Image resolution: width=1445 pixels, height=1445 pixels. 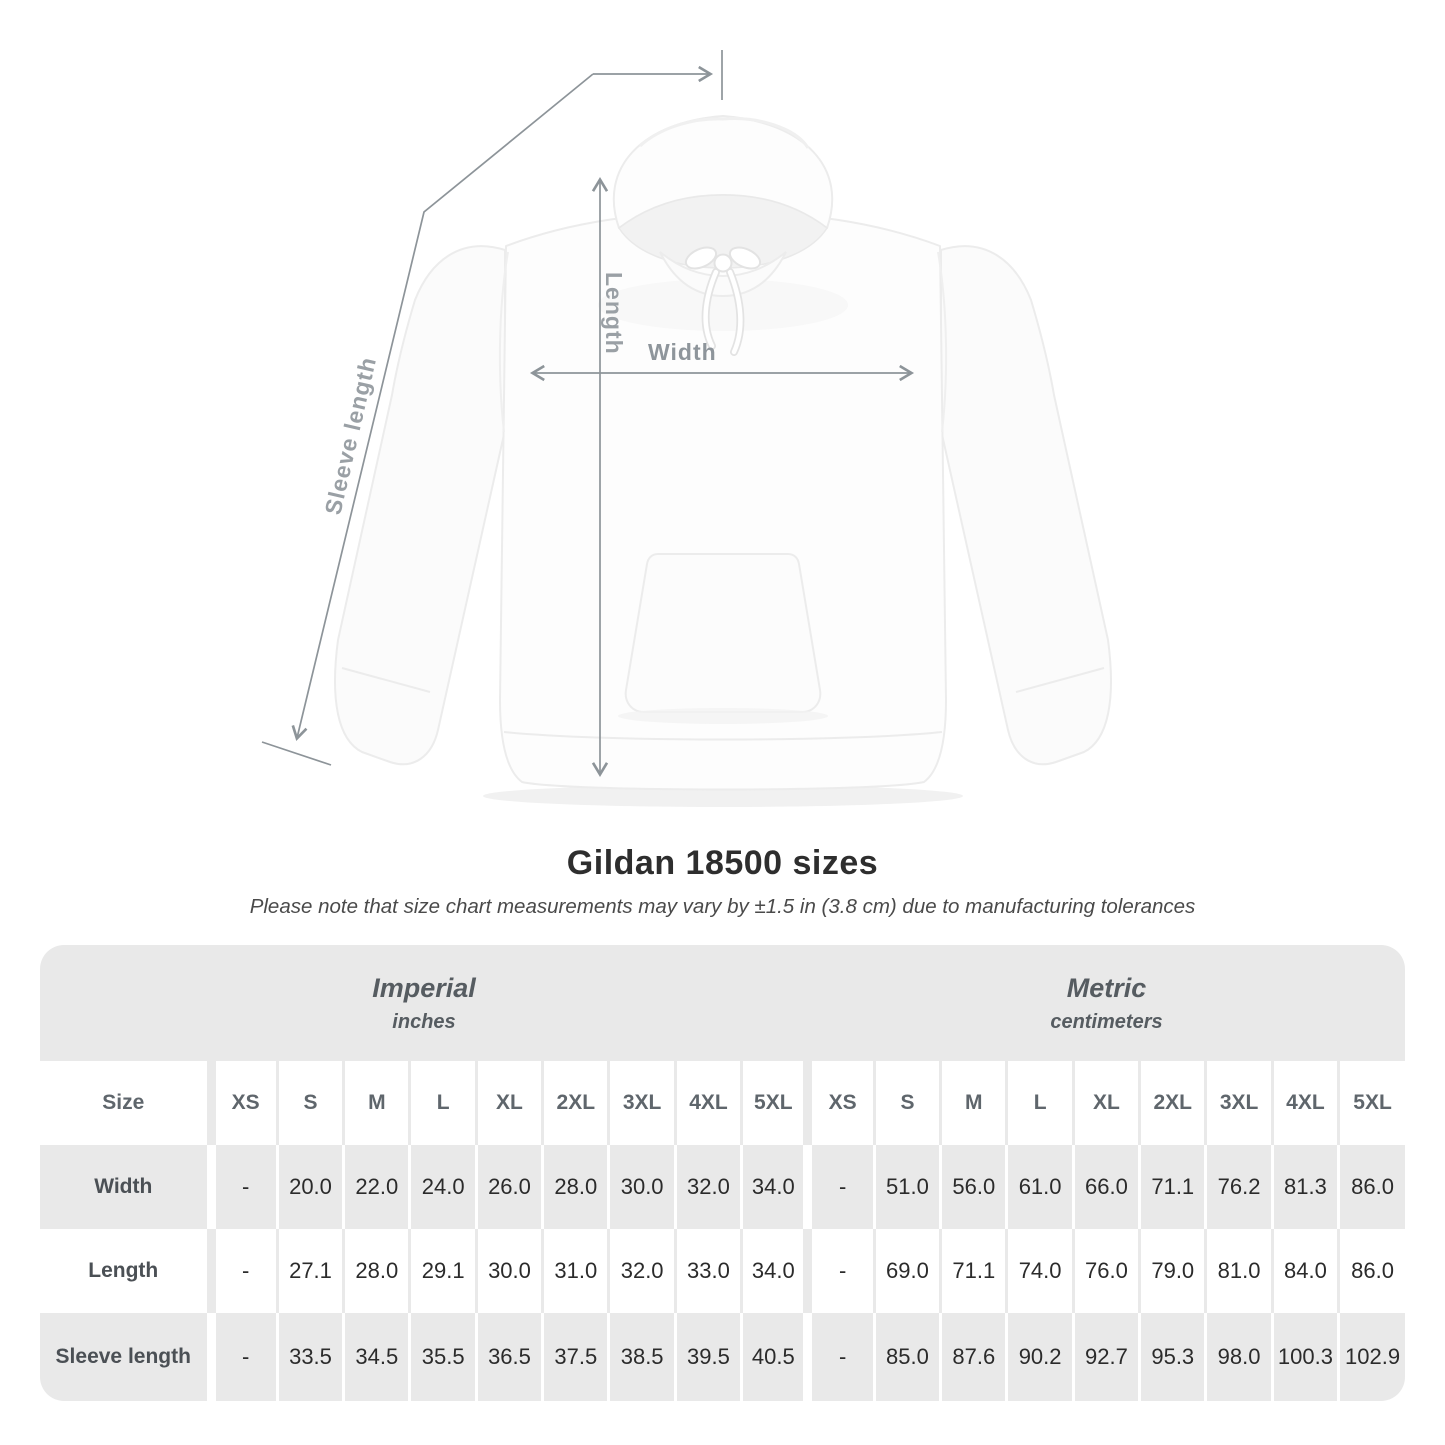 I want to click on metric-value-cell: 102.9, so click(x=1371, y=1357).